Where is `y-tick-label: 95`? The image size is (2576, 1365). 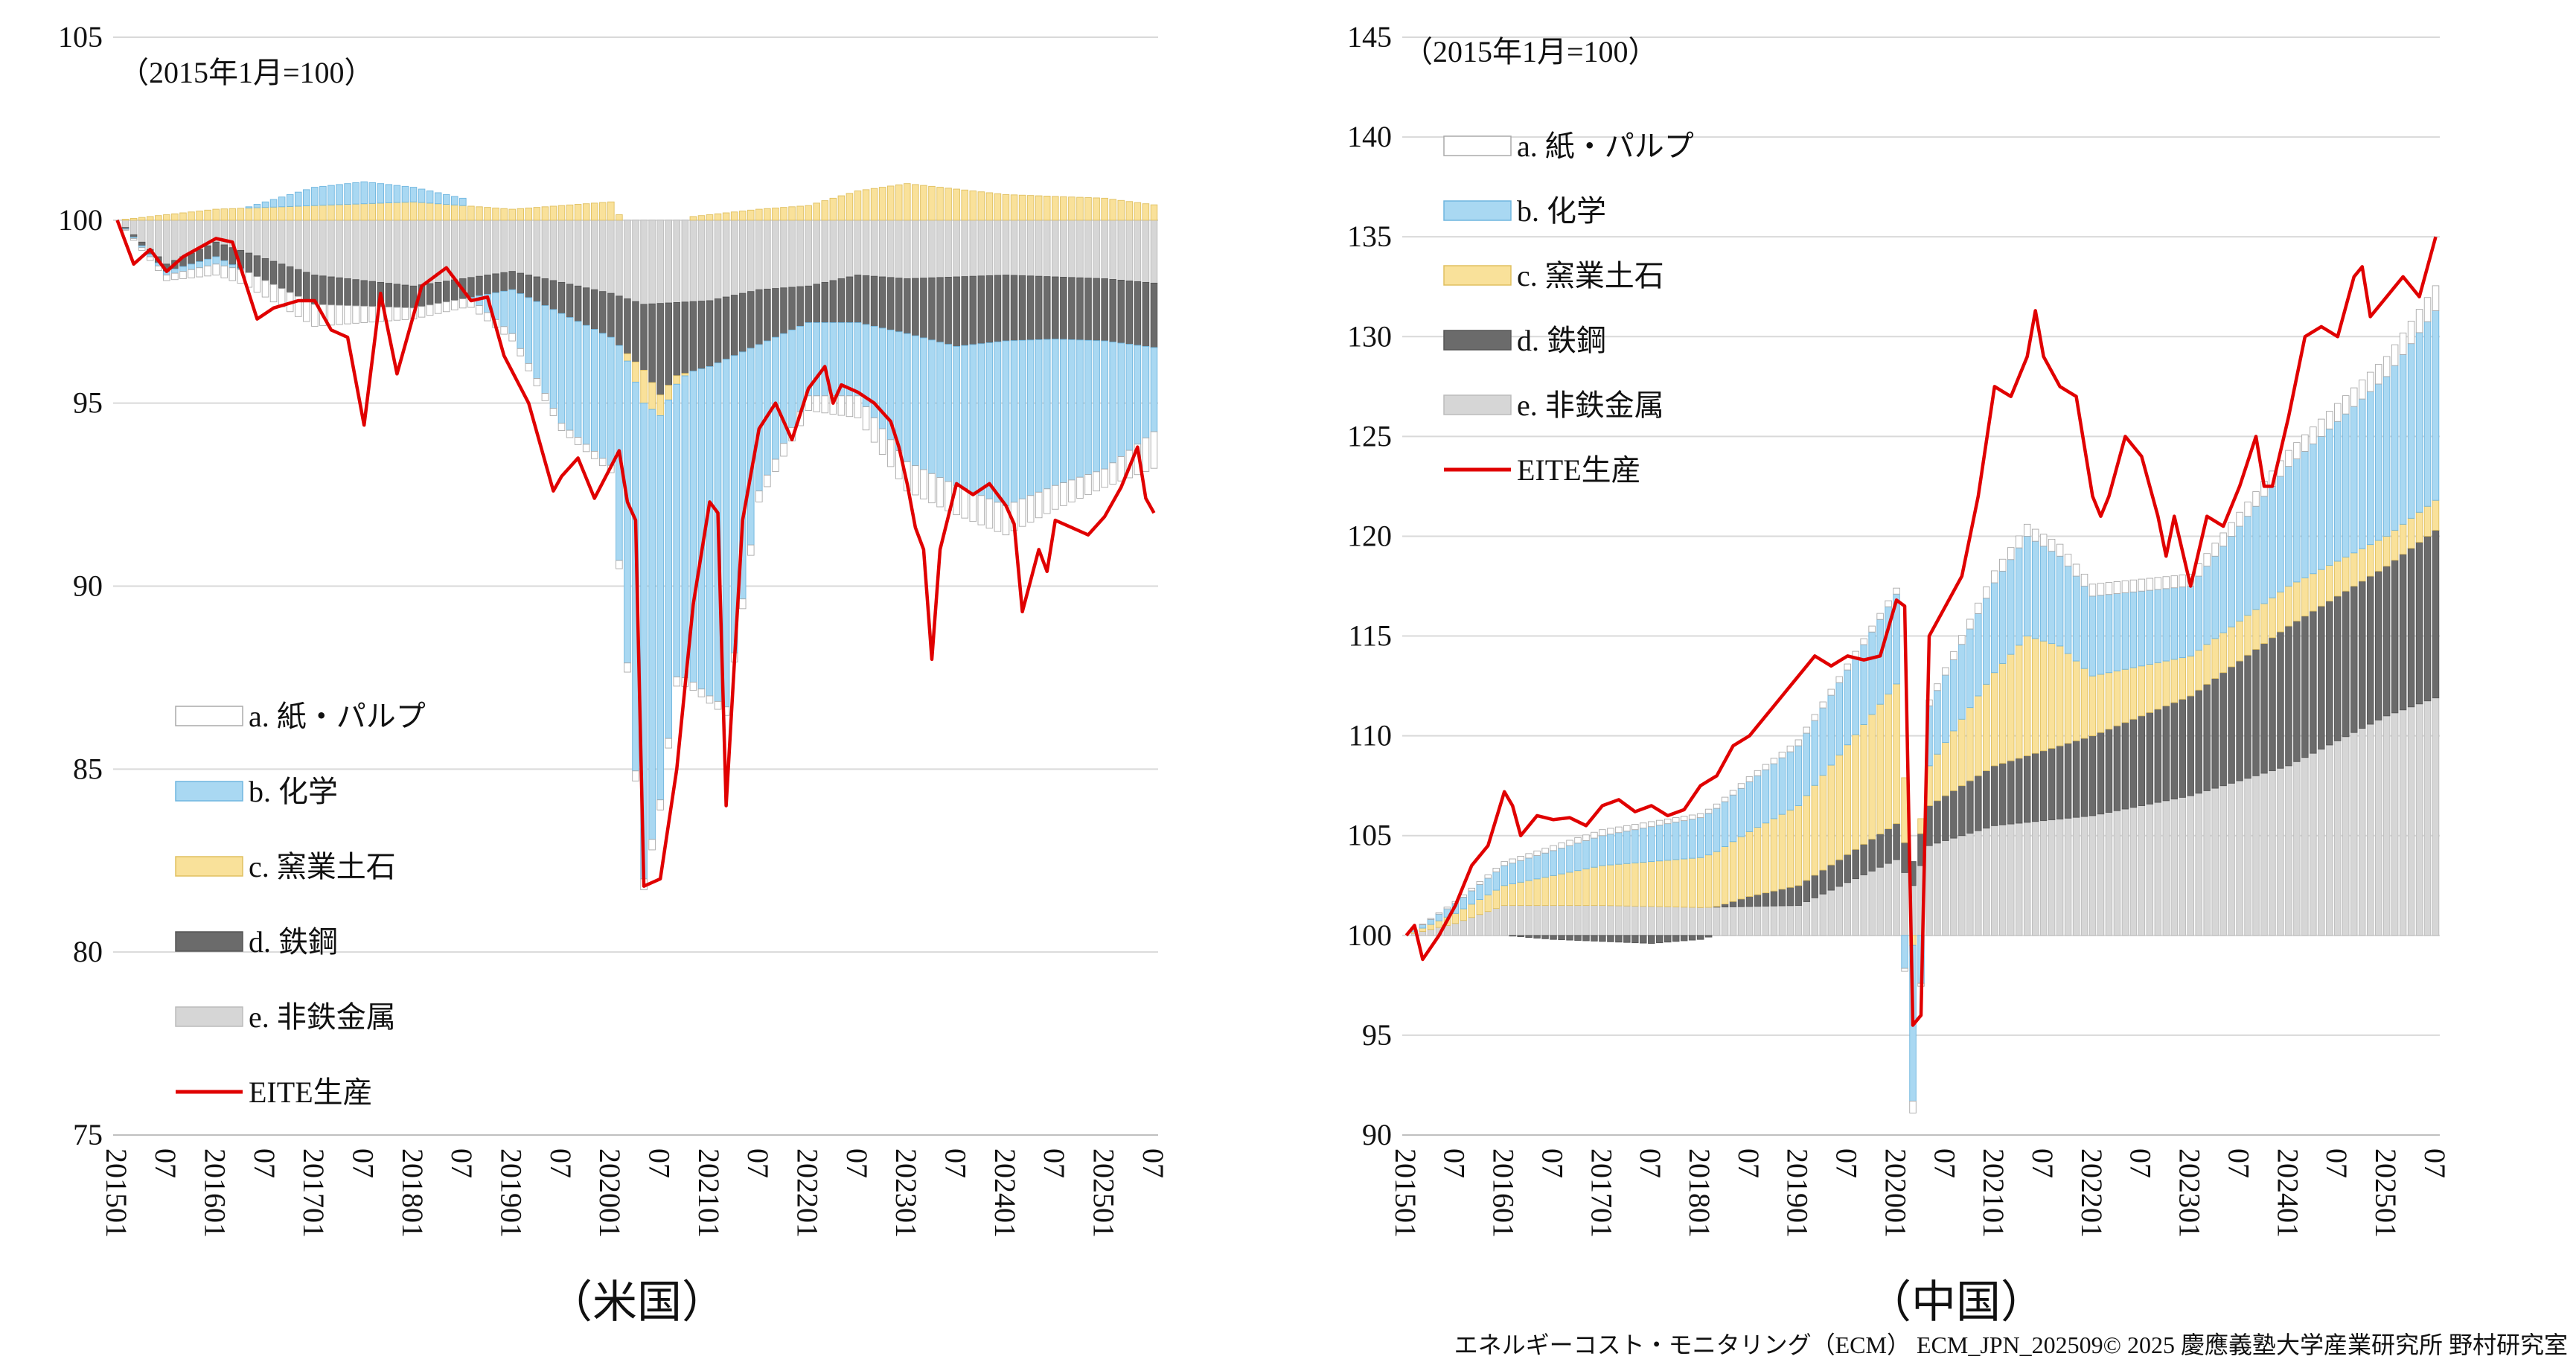 y-tick-label: 95 is located at coordinates (88, 403).